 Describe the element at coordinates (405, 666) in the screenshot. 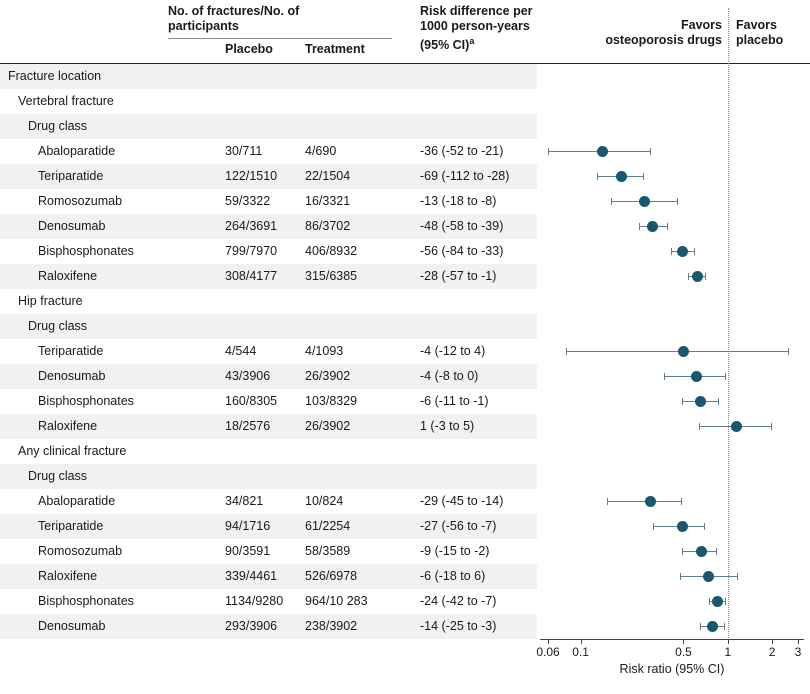

I see `x-axis: 0.06 0.1 0.5 1 2 3 Risk ratio (95% CI)` at that location.